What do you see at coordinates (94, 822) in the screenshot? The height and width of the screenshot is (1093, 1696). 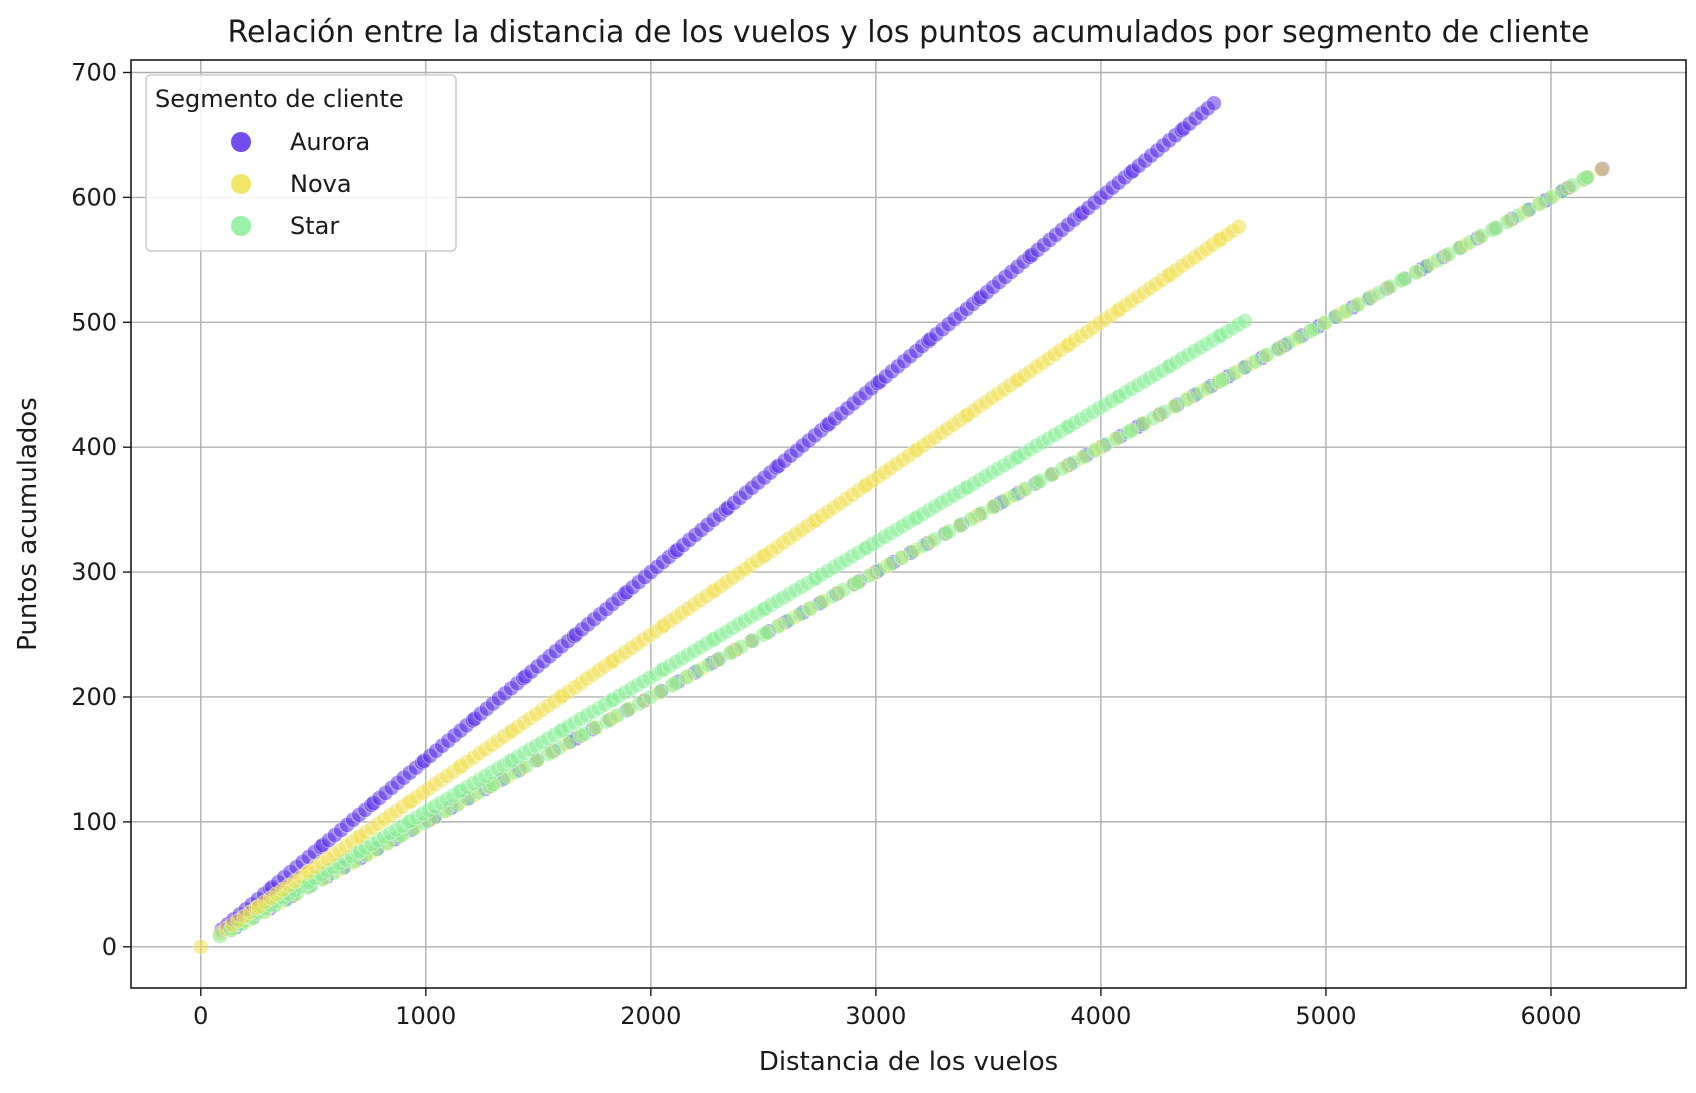 I see `y-tick-label: 100` at bounding box center [94, 822].